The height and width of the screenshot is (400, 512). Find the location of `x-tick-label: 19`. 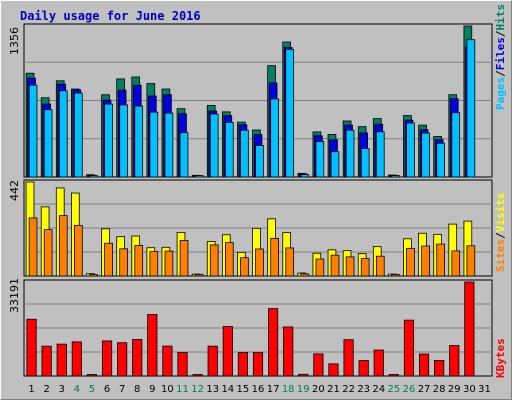

x-tick-label: 19 is located at coordinates (303, 389).